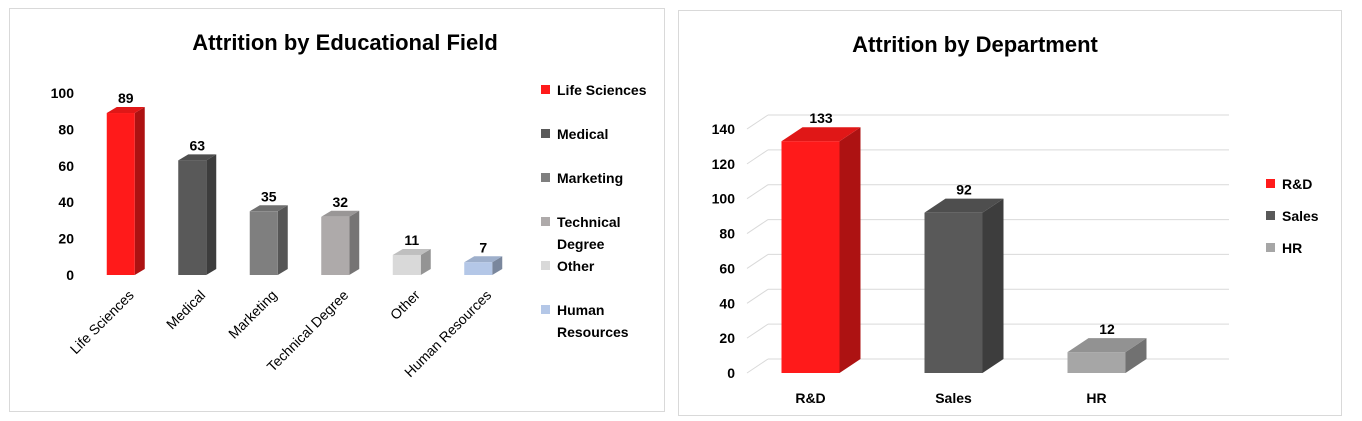  I want to click on chart-title: Attrition by Educational Field, so click(345, 42).